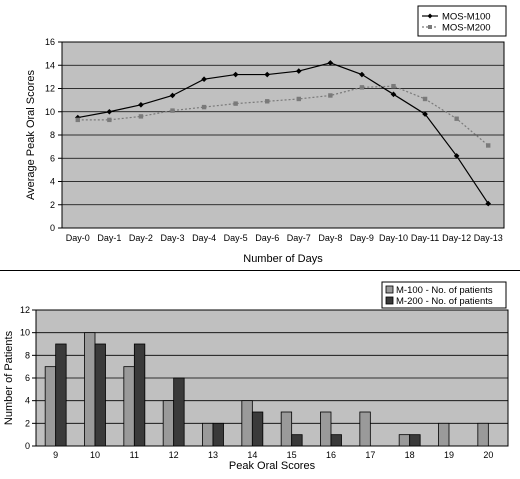 The width and height of the screenshot is (520, 479). Describe the element at coordinates (362, 238) in the screenshot. I see `x-tick-label: Day-9` at that location.